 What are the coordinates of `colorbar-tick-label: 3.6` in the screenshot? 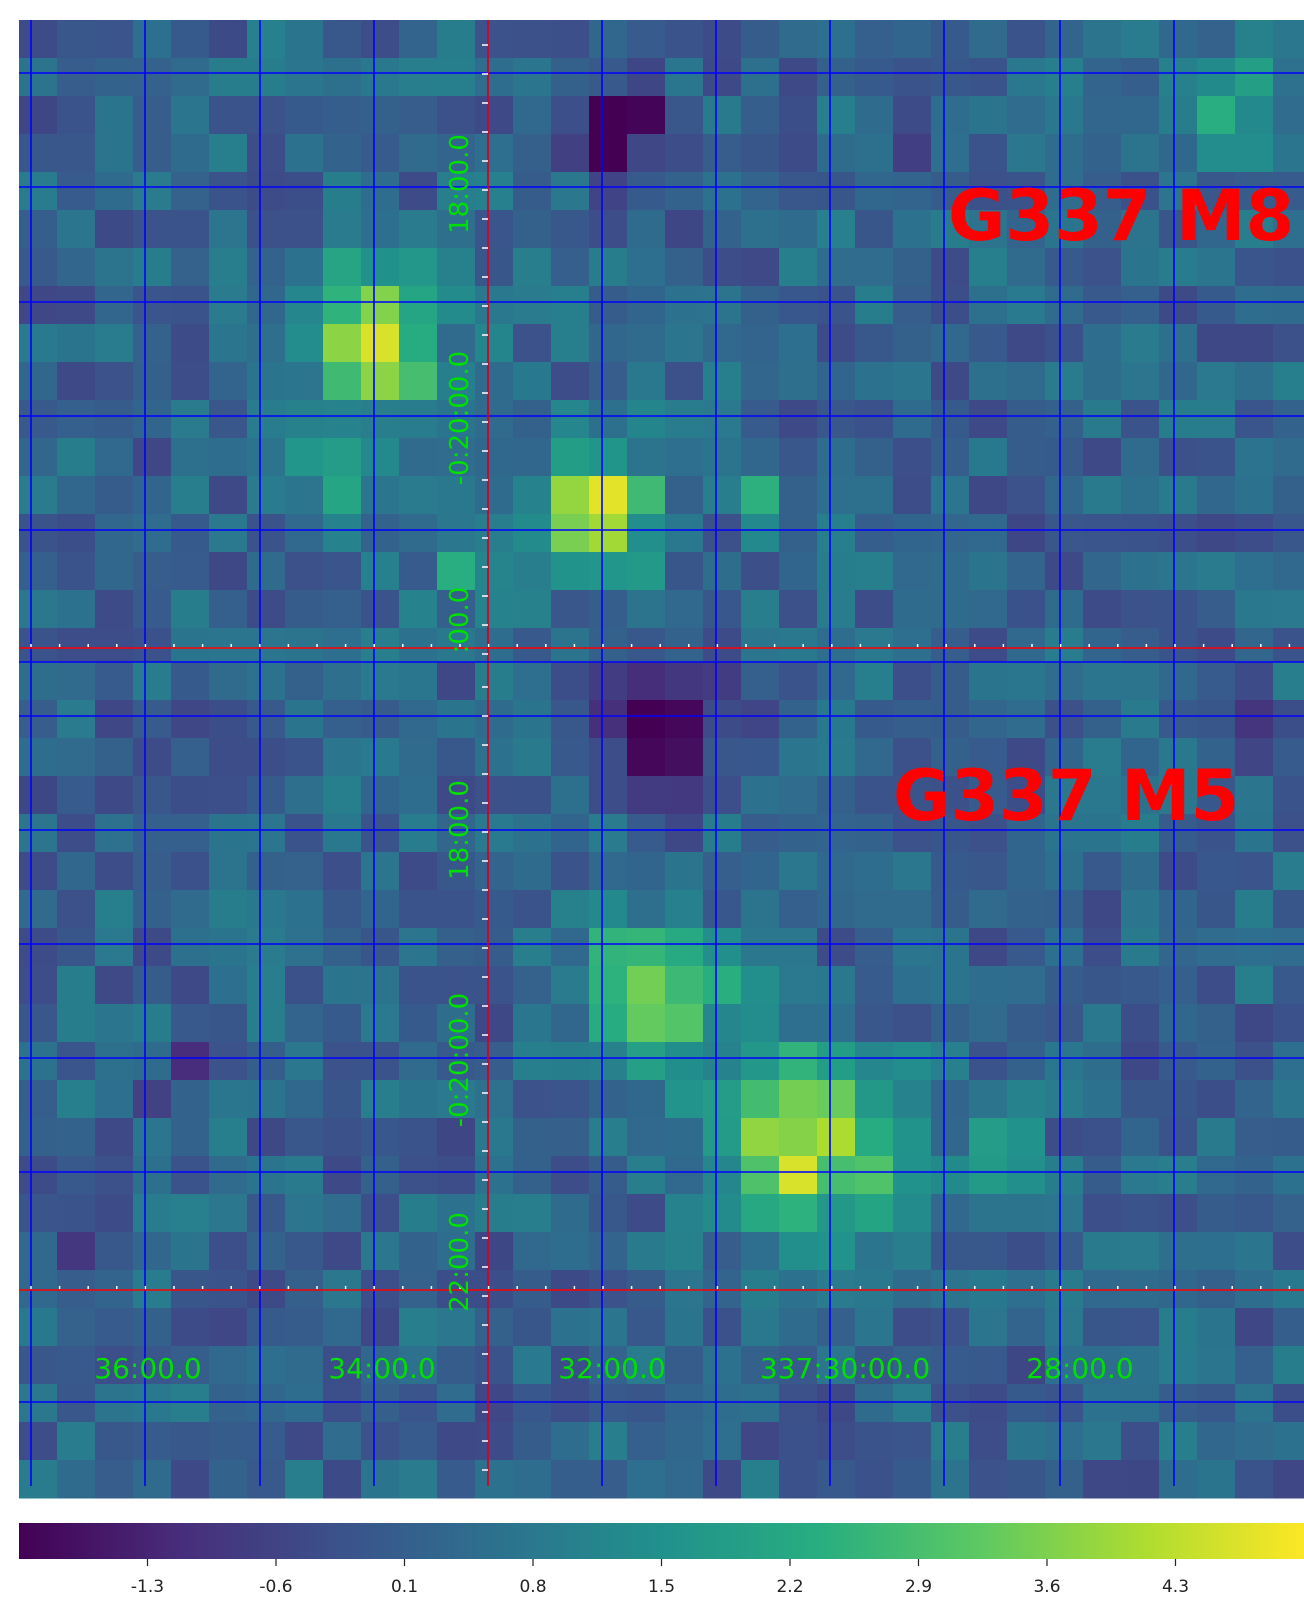 It's located at (1046, 1587).